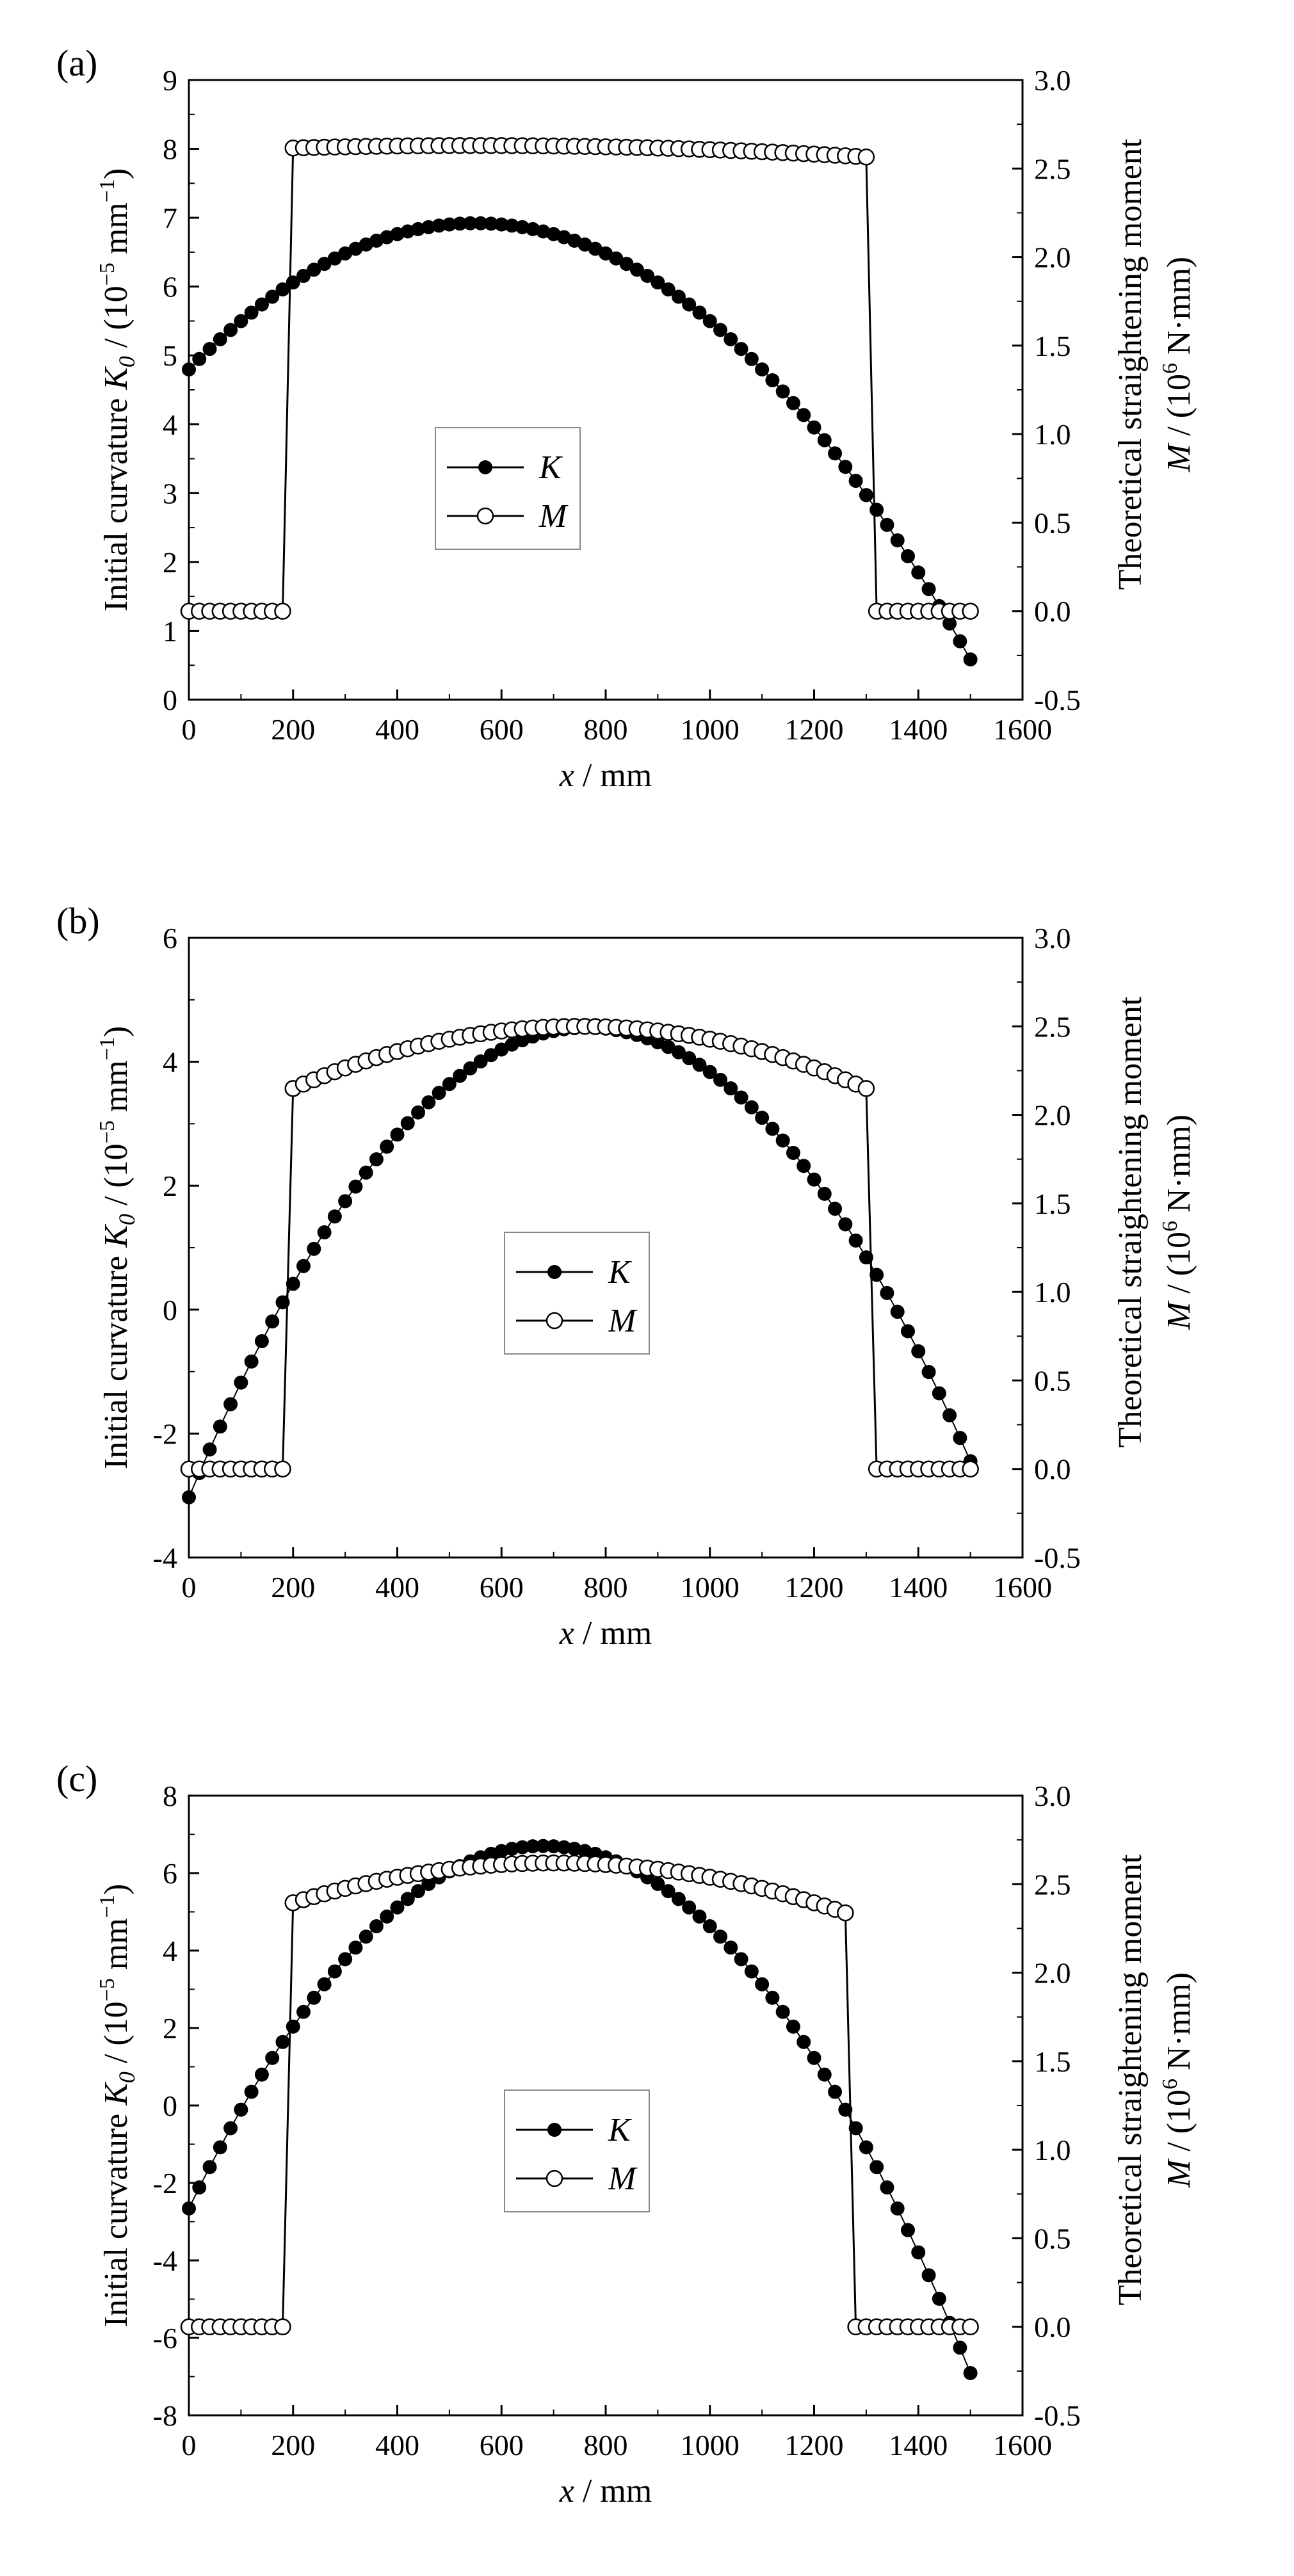 The image size is (1294, 2576). I want to click on y-left-tick-label: 2, so click(170, 562).